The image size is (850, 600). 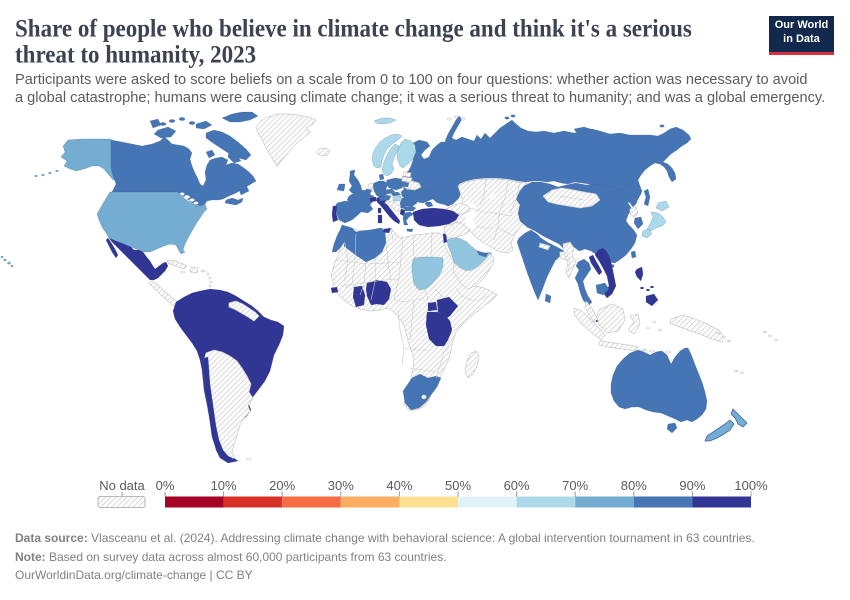 I want to click on svg-text: 10%, so click(x=224, y=485).